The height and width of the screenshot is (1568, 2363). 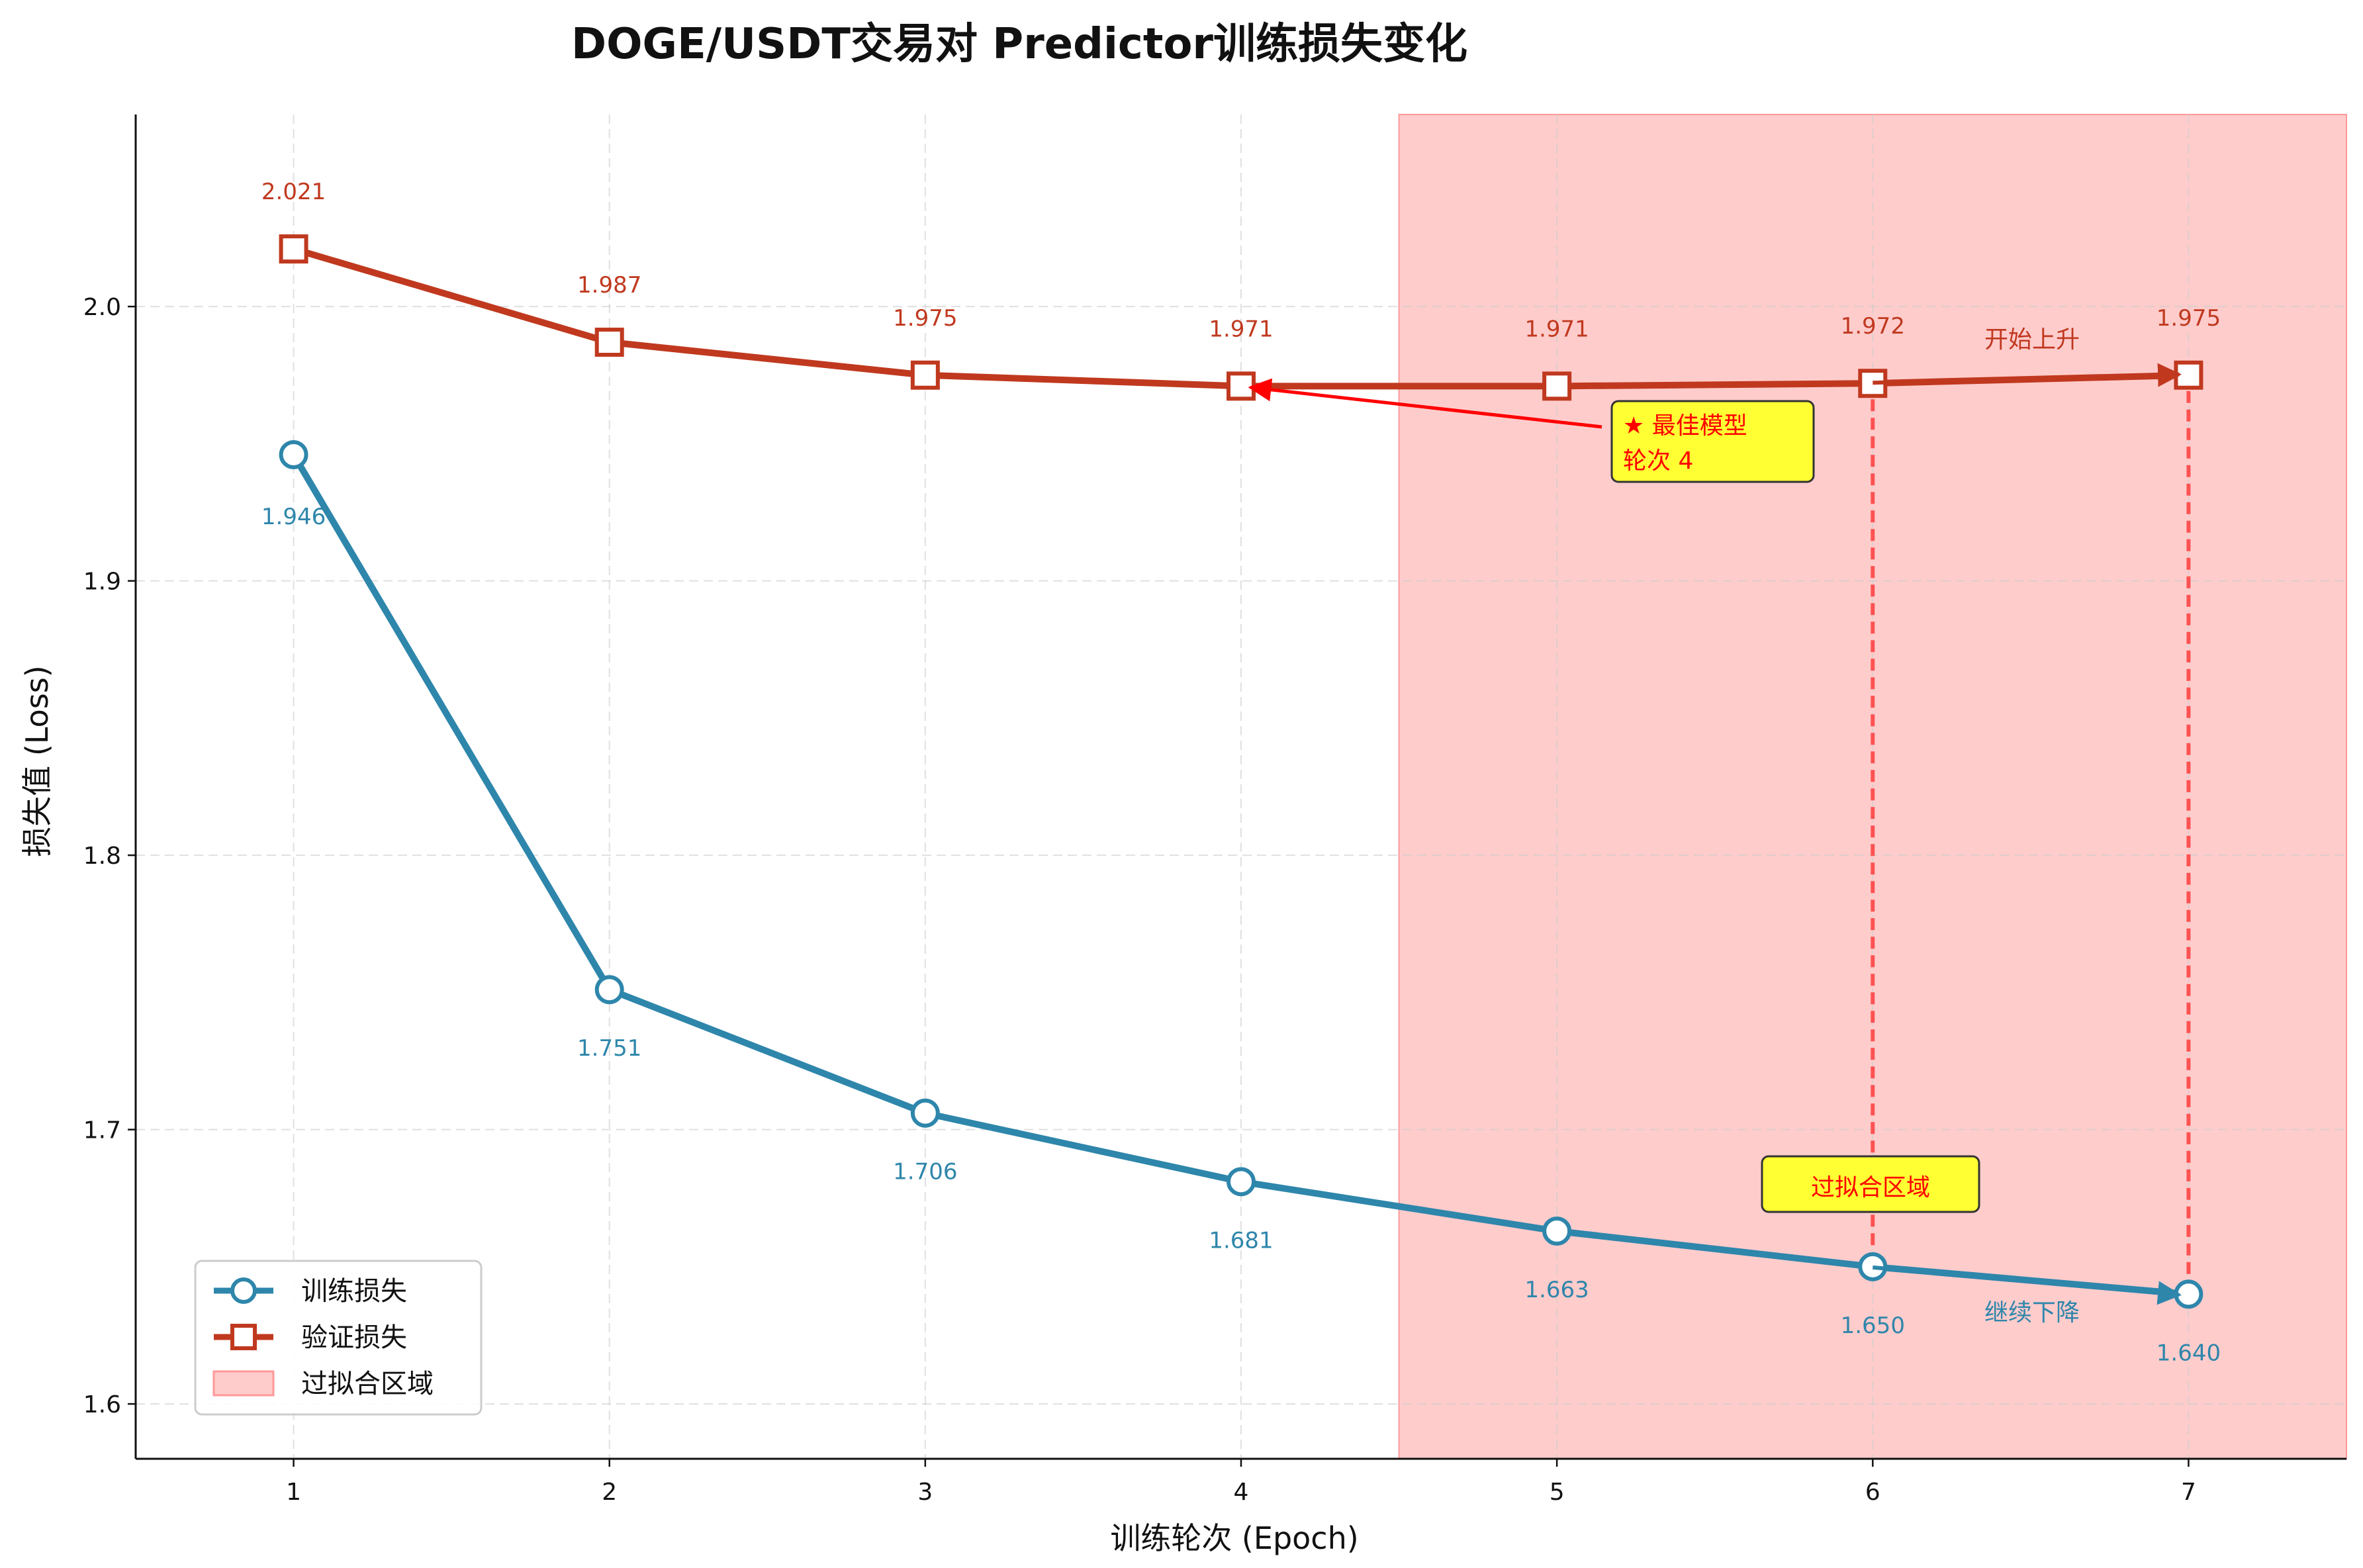 What do you see at coordinates (354, 1291) in the screenshot?
I see `legend-entry: 训练损失` at bounding box center [354, 1291].